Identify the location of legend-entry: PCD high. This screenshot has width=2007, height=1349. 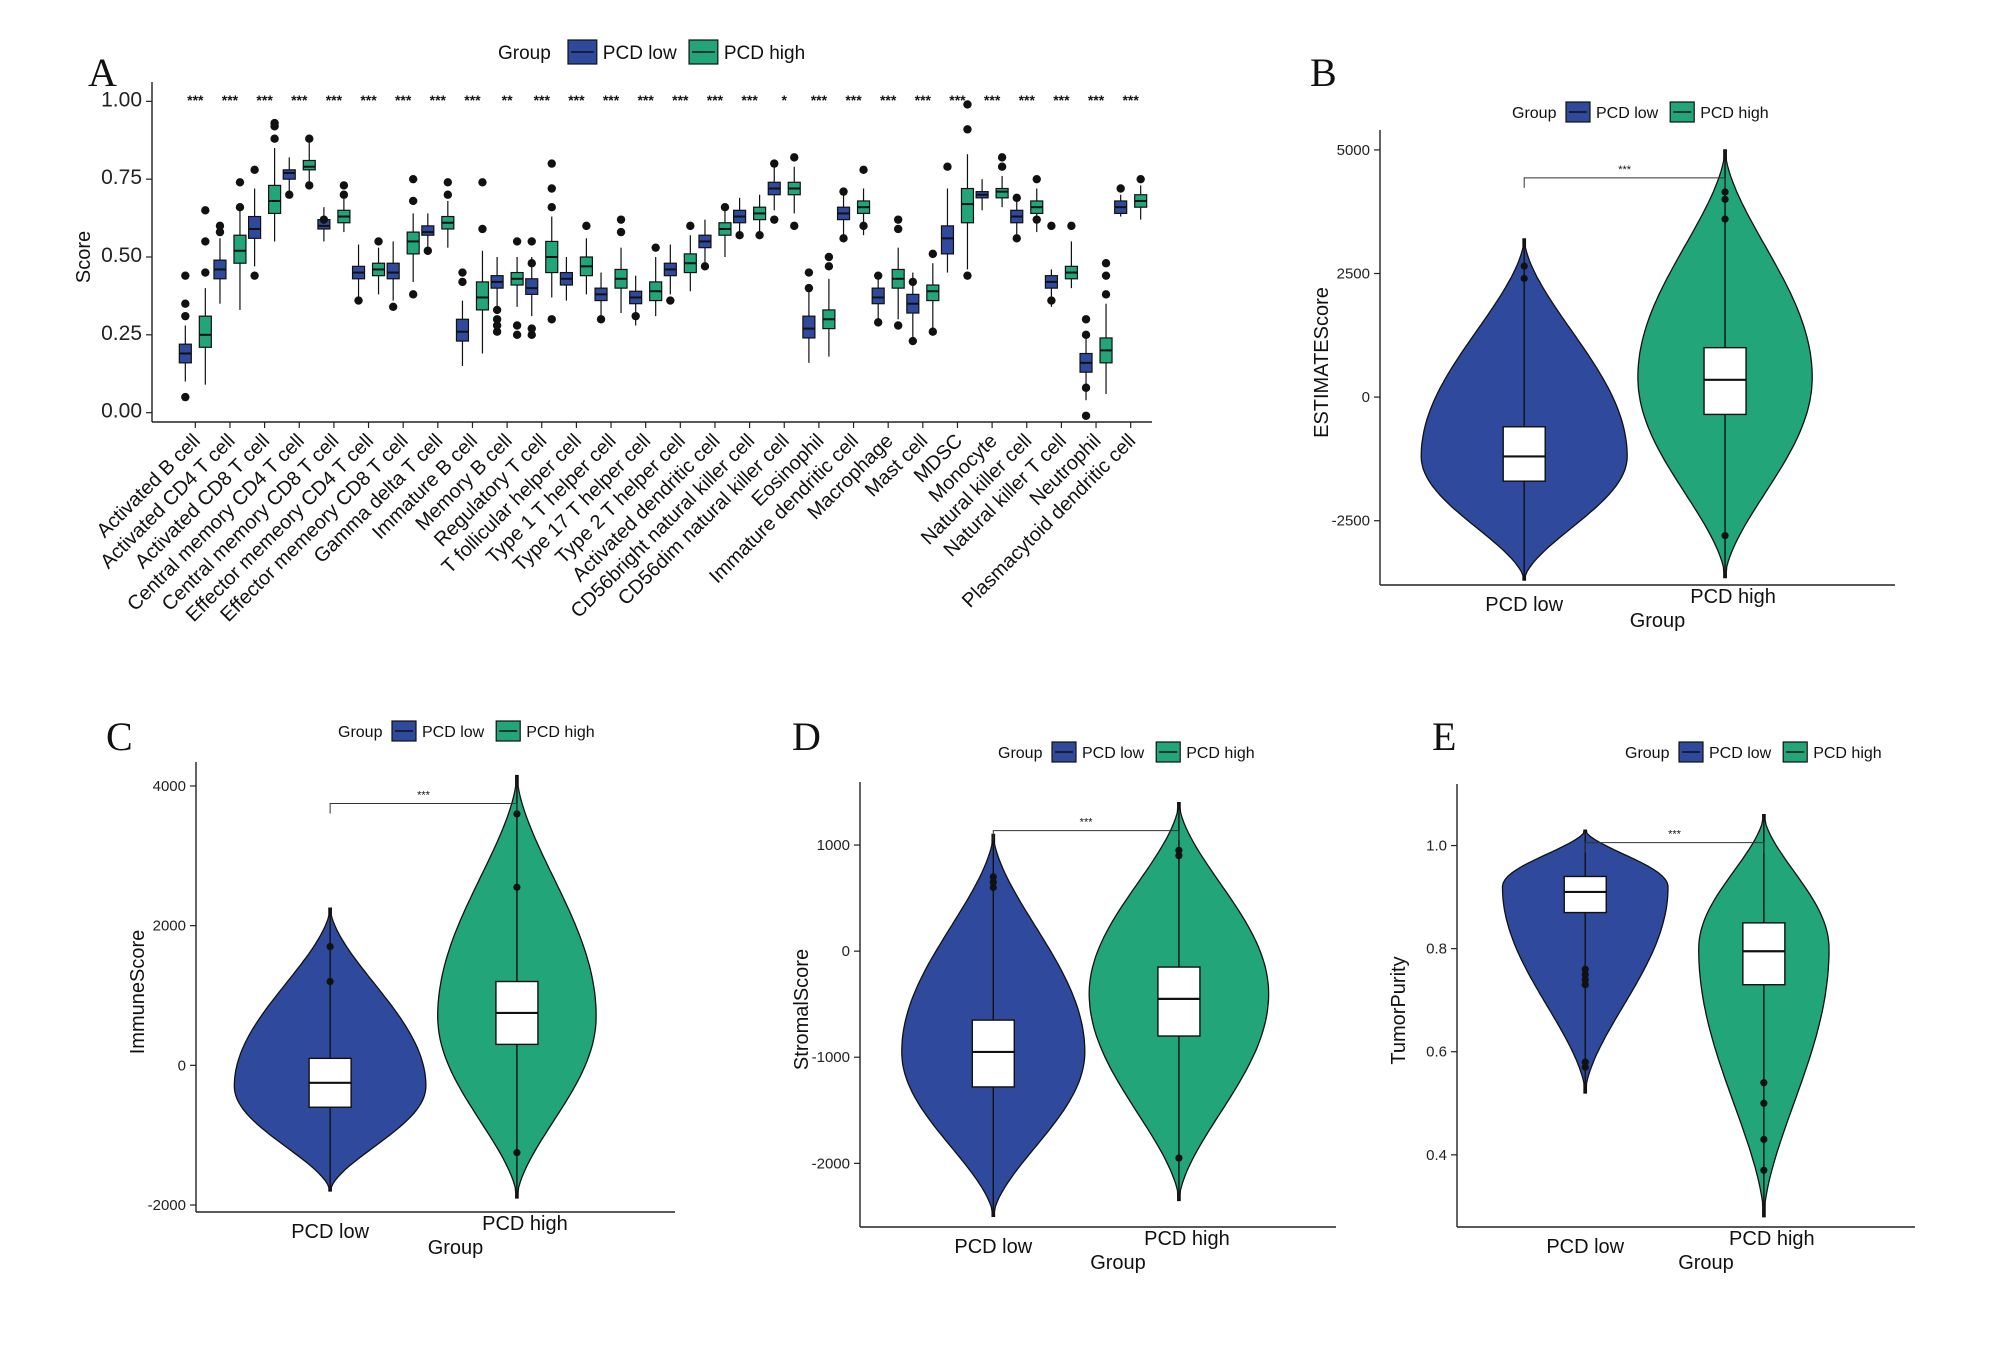
(545, 731).